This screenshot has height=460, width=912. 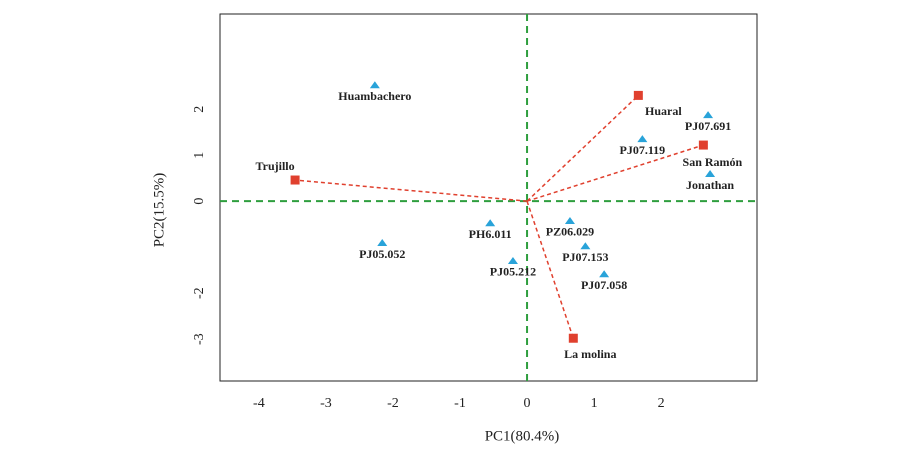 What do you see at coordinates (708, 126) in the screenshot?
I see `point-label: PJ07.691` at bounding box center [708, 126].